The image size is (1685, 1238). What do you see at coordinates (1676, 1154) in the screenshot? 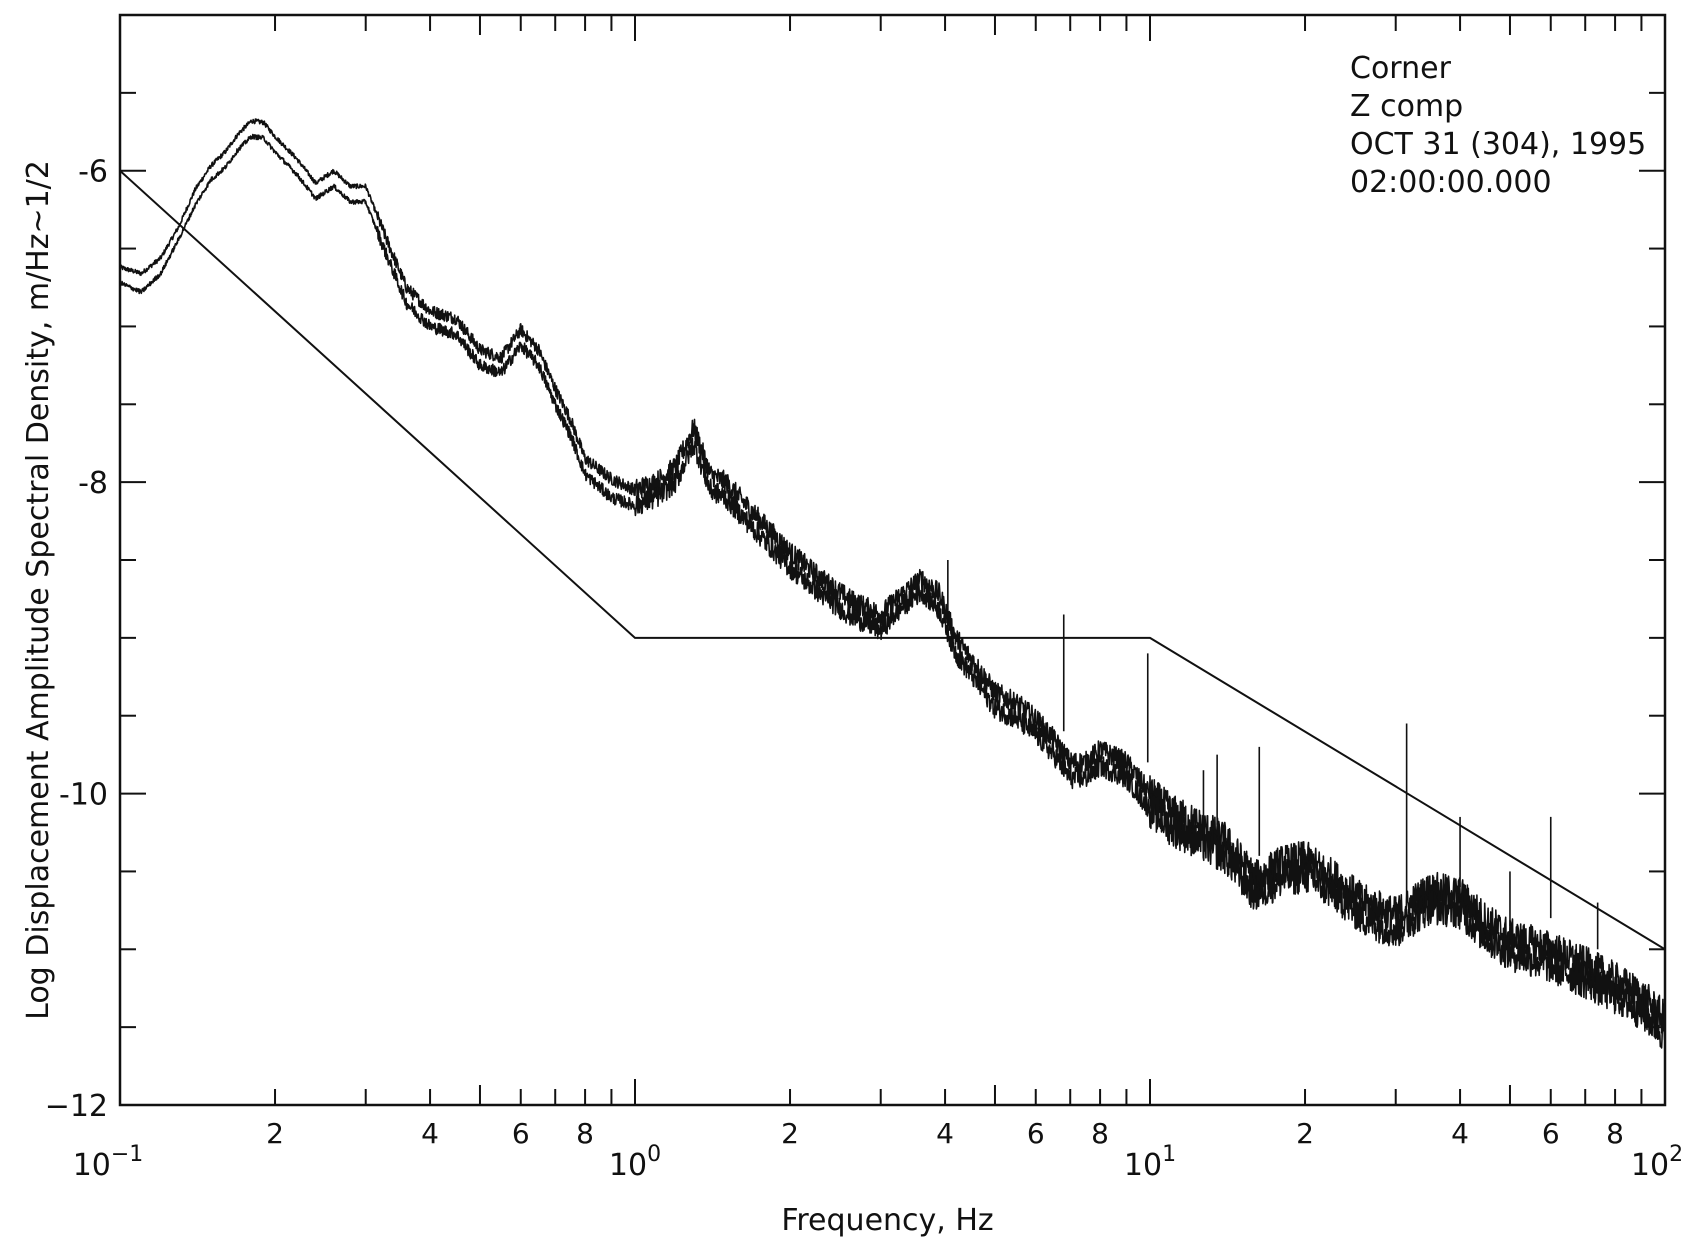
I see `x-tick-exponent: 2` at bounding box center [1676, 1154].